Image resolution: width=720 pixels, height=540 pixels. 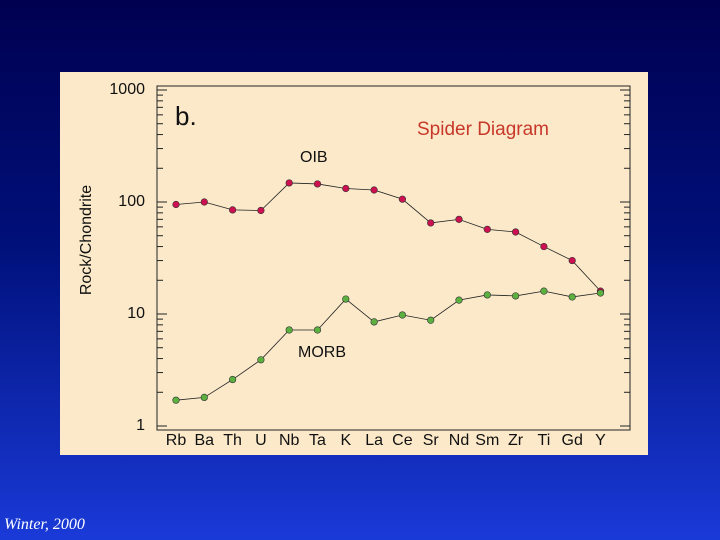 What do you see at coordinates (516, 440) in the screenshot?
I see `x-tick-label: Zr` at bounding box center [516, 440].